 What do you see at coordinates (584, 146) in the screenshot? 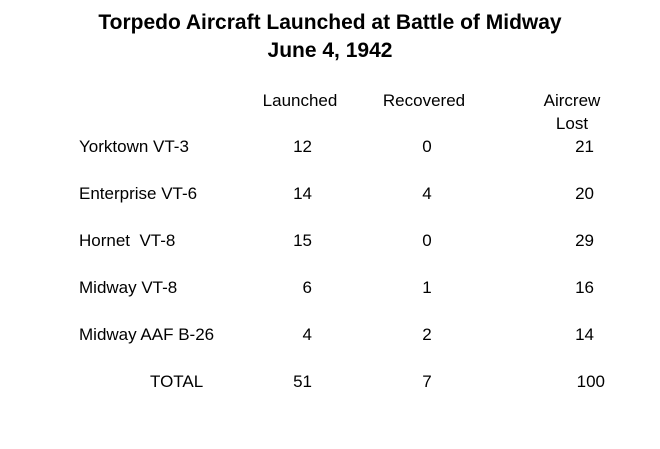
I see `row-aircrew-lost: 21` at bounding box center [584, 146].